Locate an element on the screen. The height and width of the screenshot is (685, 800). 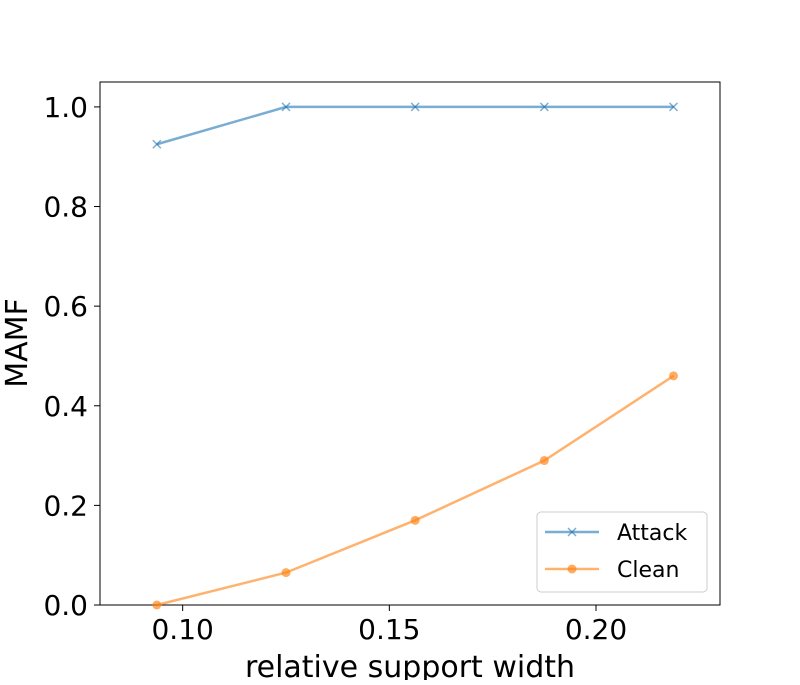
y-tick-label: 0.4 is located at coordinates (65, 406).